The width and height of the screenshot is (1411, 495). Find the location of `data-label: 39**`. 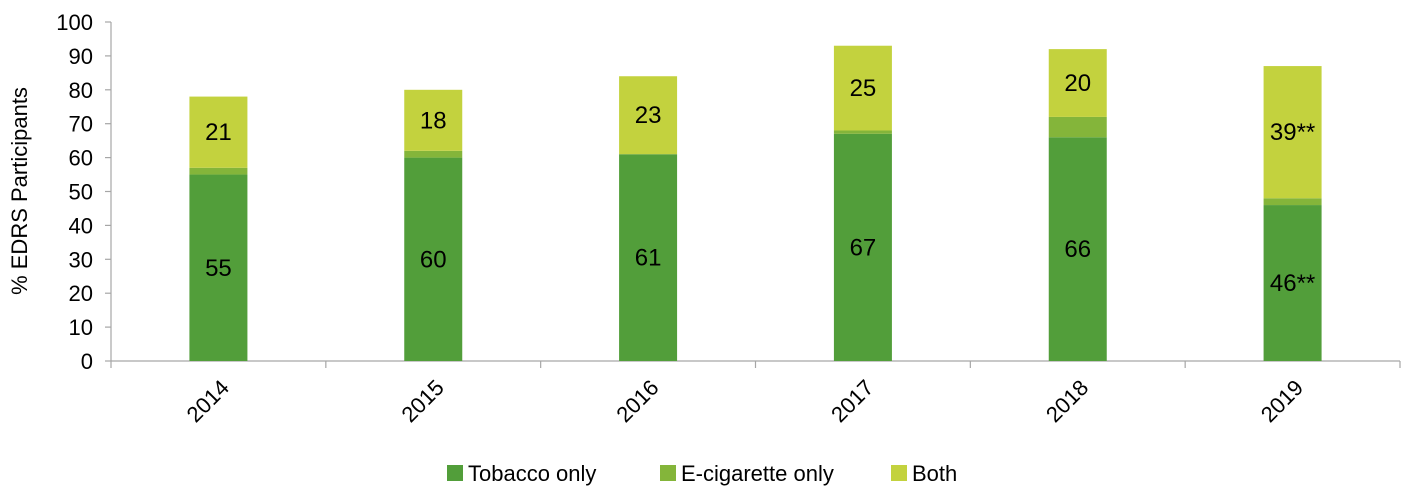

data-label: 39** is located at coordinates (1292, 132).